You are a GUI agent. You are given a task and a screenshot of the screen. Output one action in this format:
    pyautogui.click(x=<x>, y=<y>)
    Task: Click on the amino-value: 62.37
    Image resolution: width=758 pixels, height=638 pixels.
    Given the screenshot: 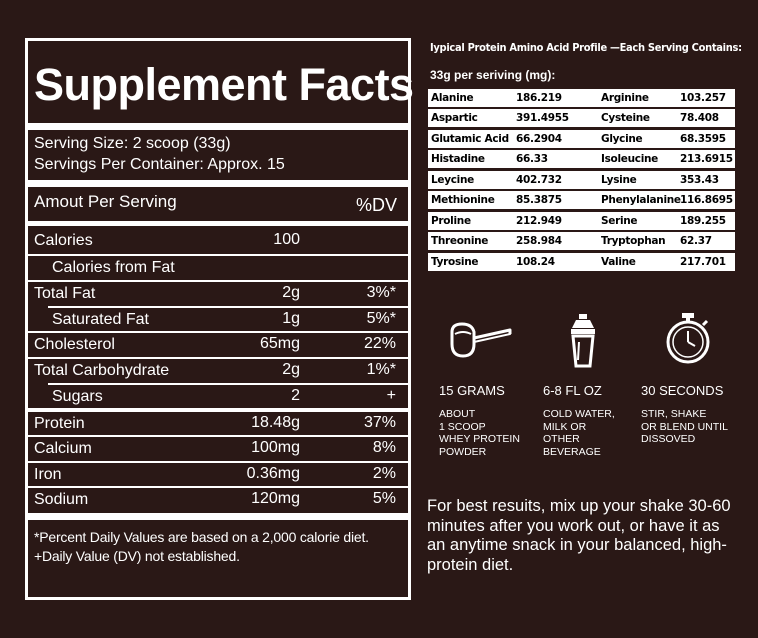 What is the action you would take?
    pyautogui.click(x=696, y=241)
    